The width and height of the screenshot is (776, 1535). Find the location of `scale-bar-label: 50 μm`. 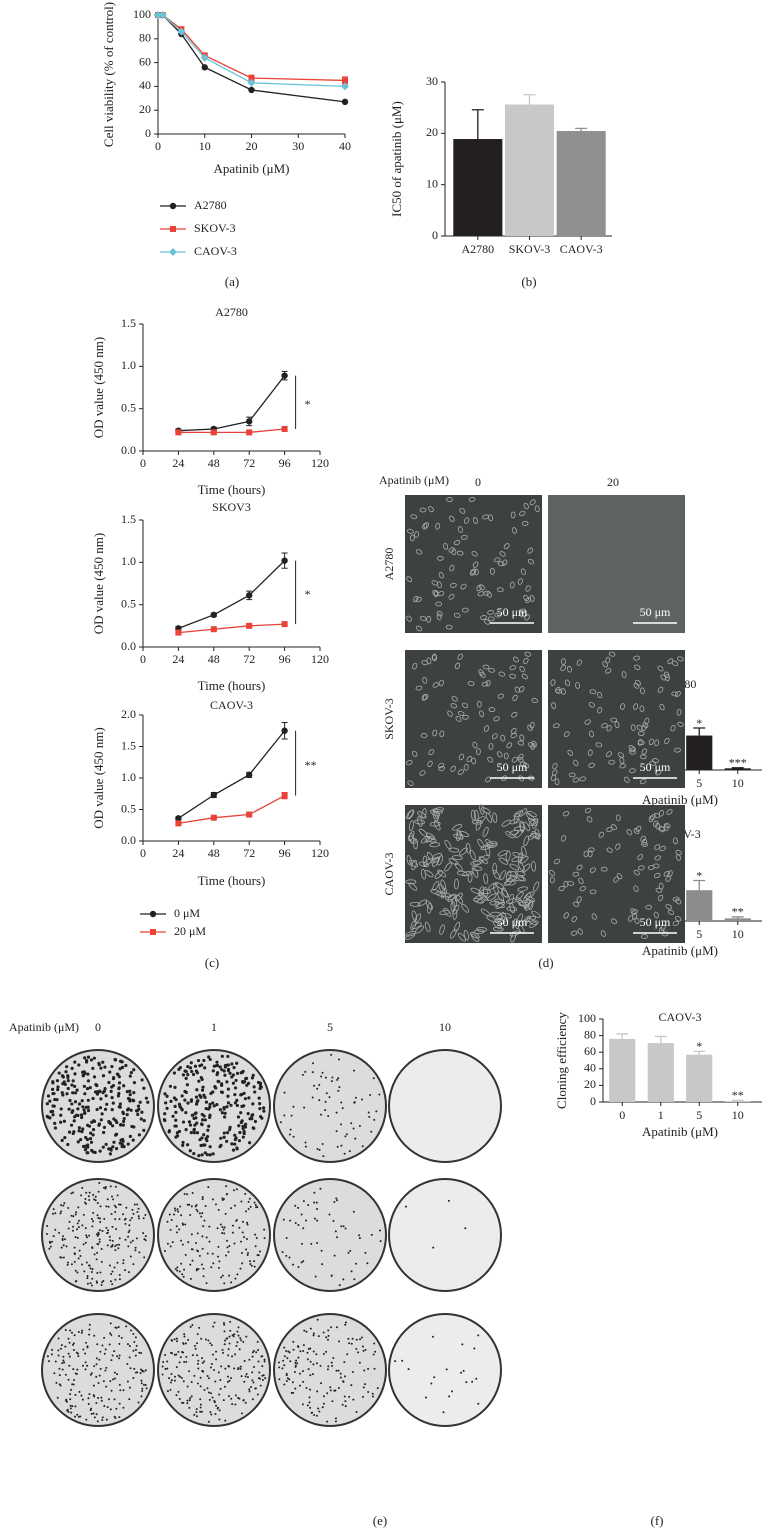

scale-bar-label: 50 μm is located at coordinates (655, 922).